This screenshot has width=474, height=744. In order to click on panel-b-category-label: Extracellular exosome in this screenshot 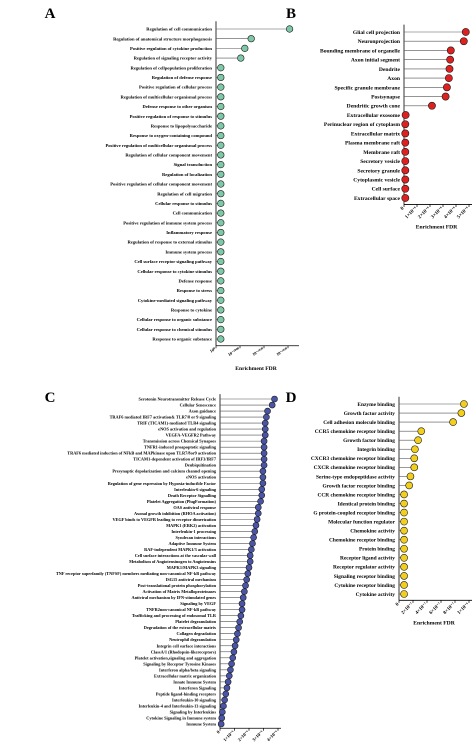, I will do `click(374, 116)`.